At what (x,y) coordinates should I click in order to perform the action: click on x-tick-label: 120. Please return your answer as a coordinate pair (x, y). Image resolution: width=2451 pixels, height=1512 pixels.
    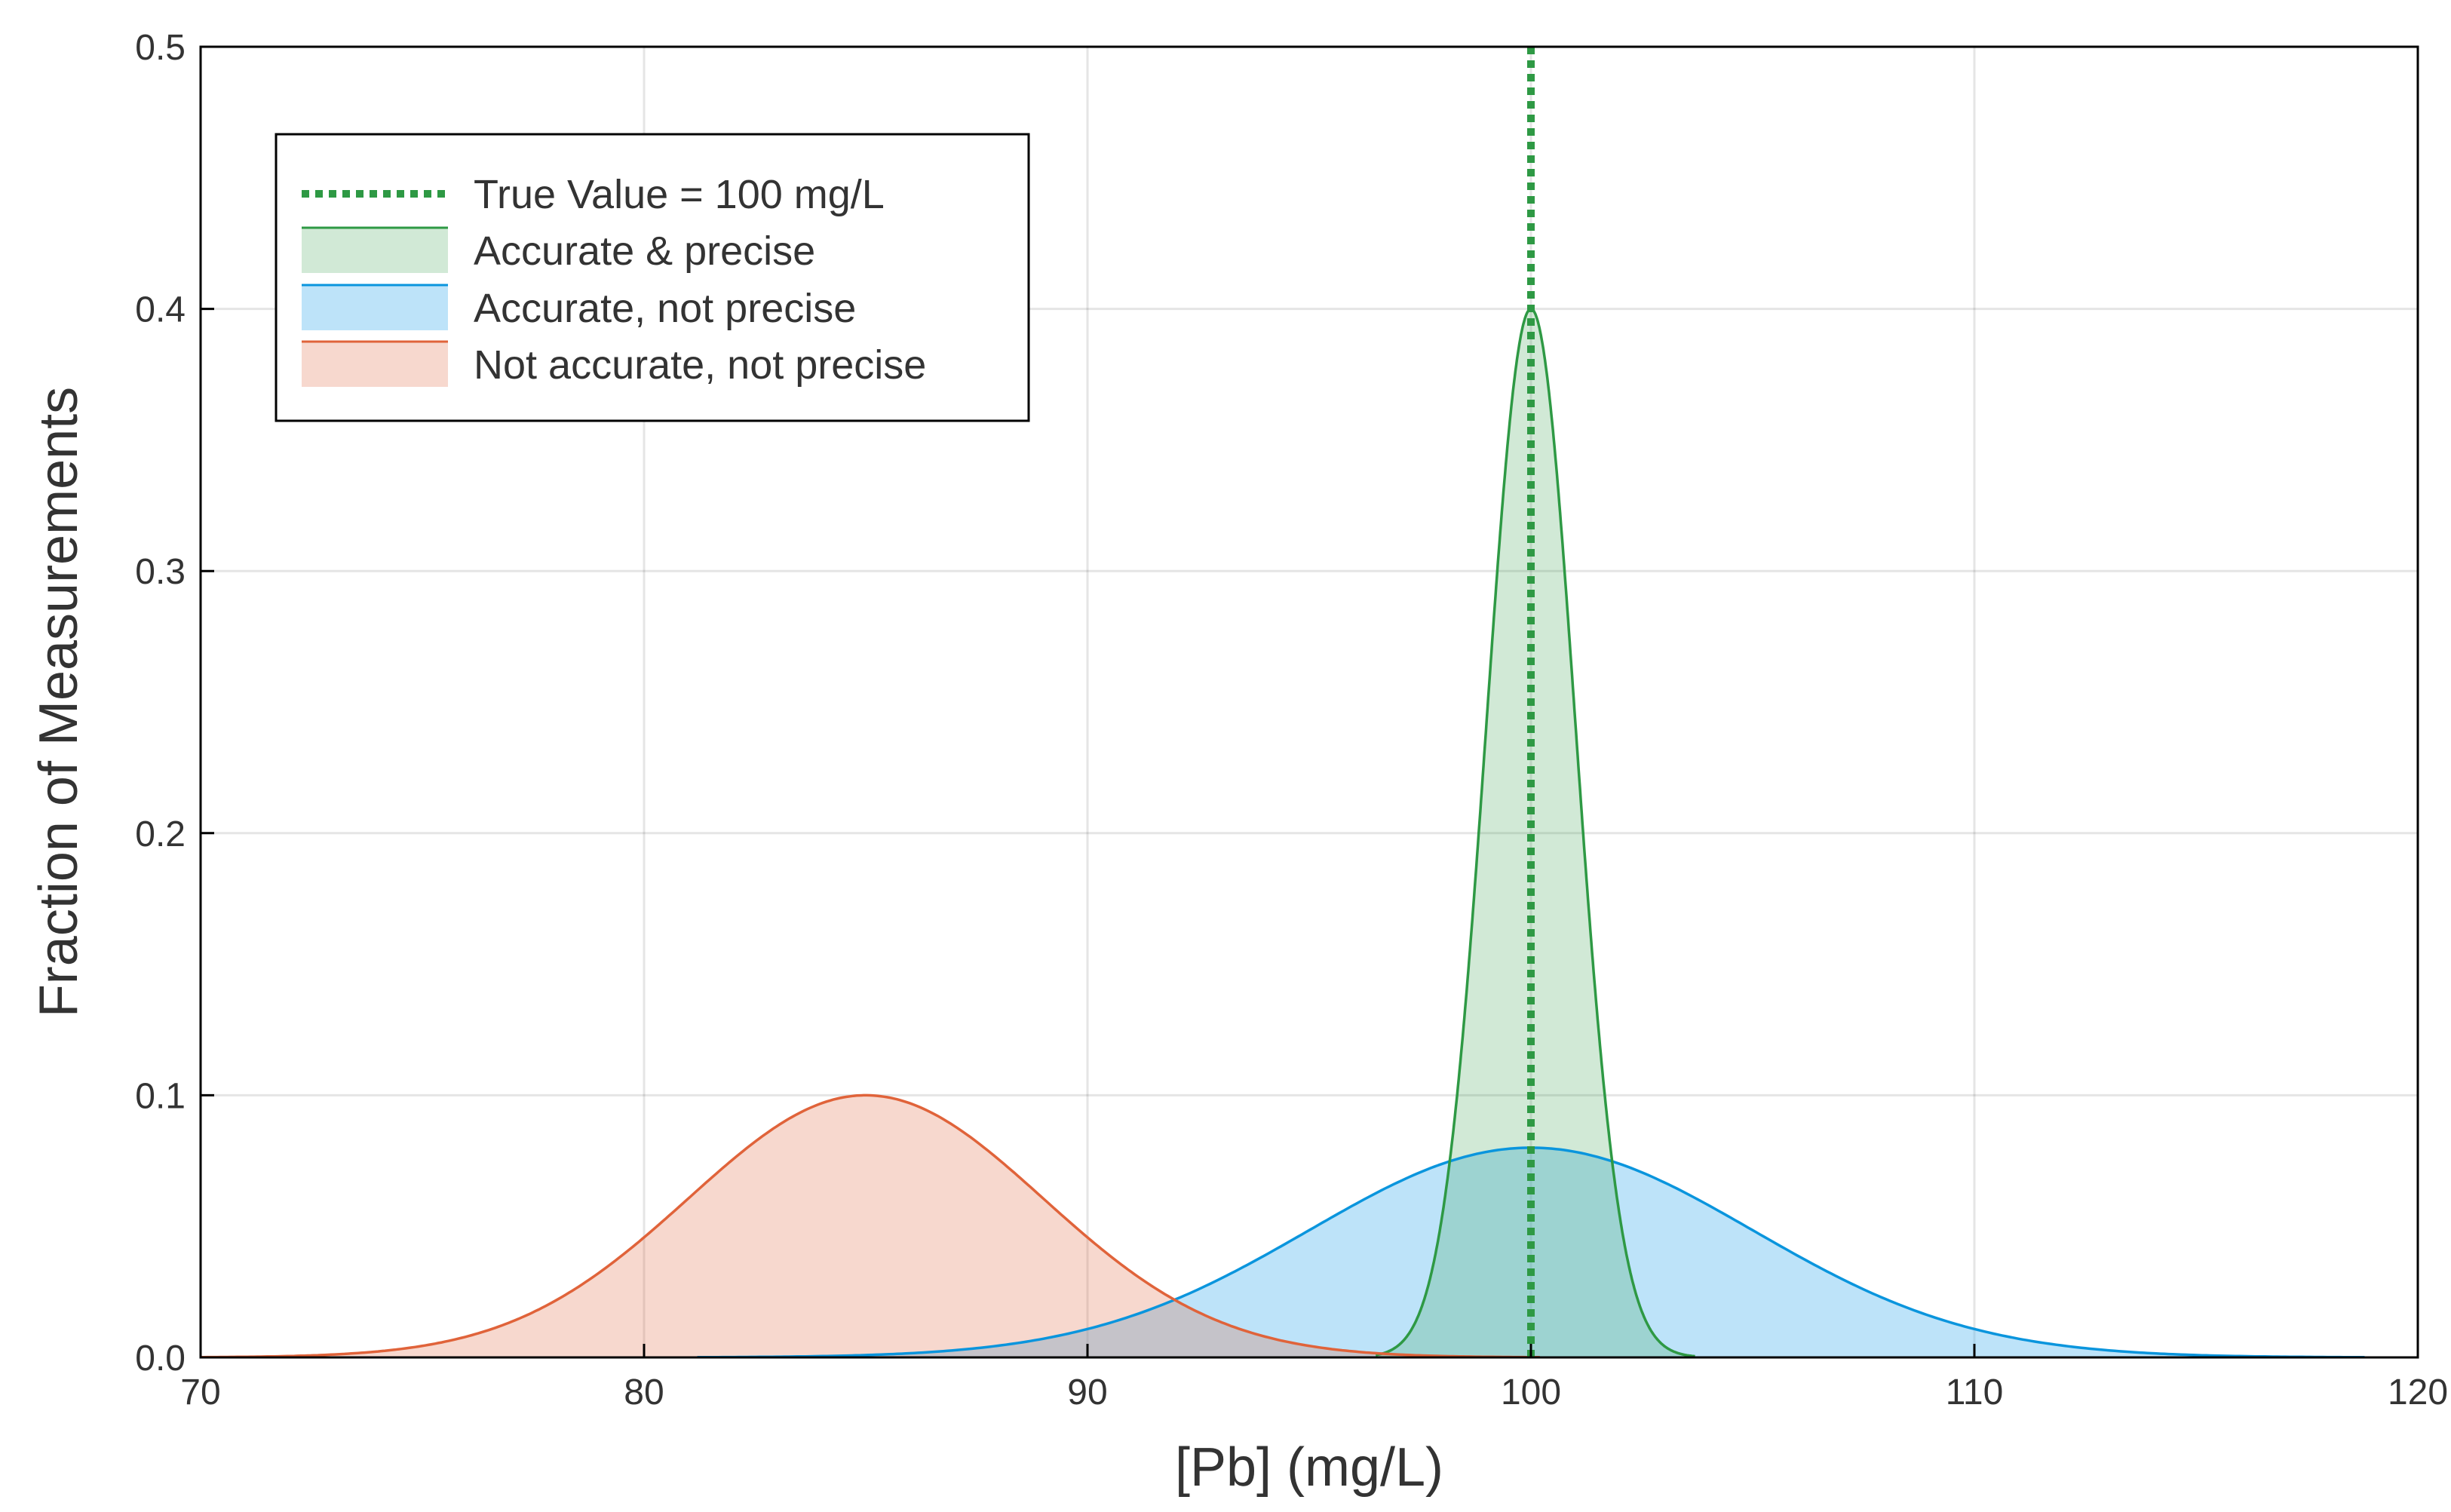
    Looking at the image, I should click on (2418, 1392).